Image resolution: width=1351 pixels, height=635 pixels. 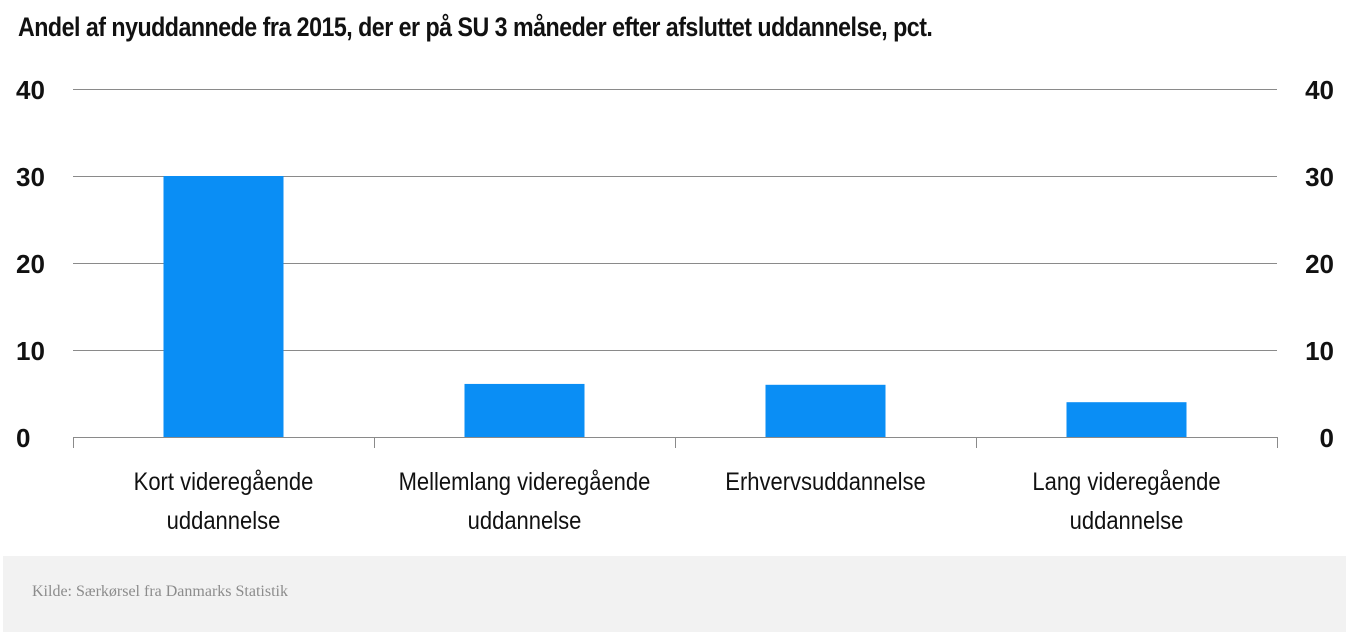 I want to click on source-note: Kilde: Særkørsel fra Danmarks Statistik, so click(x=160, y=591).